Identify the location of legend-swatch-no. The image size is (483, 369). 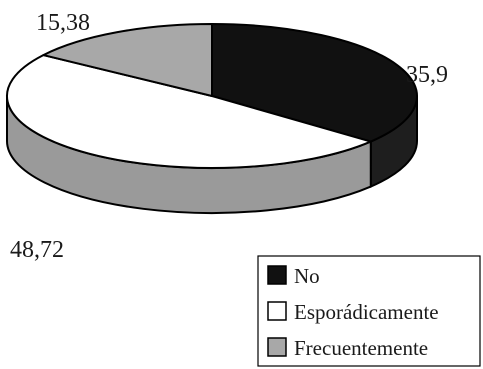
(277, 275).